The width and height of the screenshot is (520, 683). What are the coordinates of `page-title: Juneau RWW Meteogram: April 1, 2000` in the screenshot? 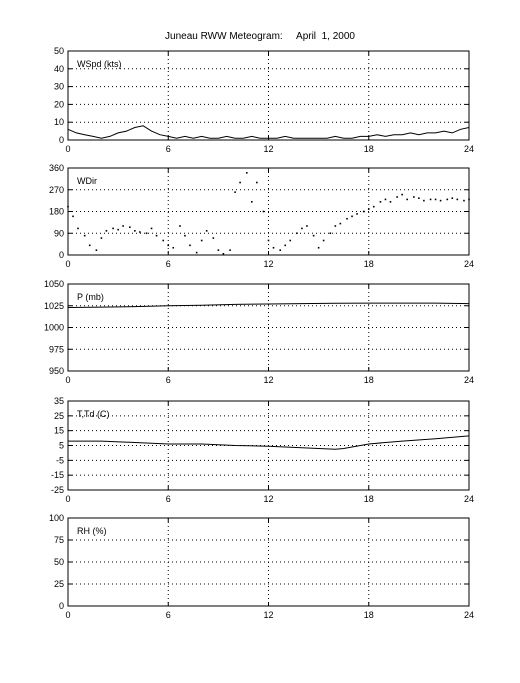 It's located at (260, 36).